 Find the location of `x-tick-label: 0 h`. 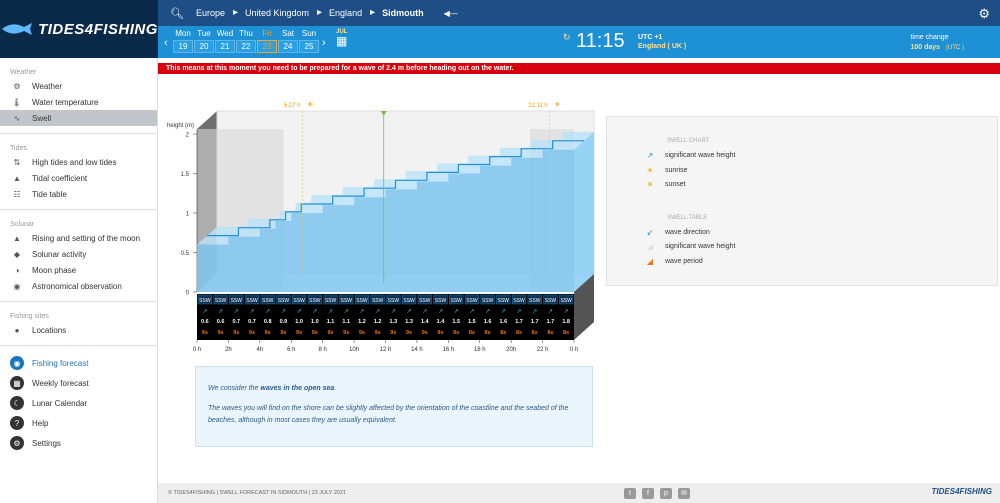

x-tick-label: 0 h is located at coordinates (574, 350).